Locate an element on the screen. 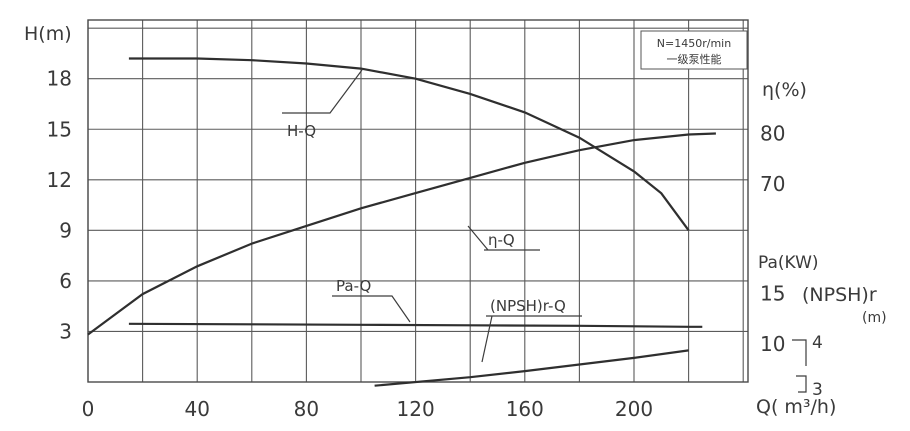 The height and width of the screenshot is (431, 910). npsh-tick-label: 4 is located at coordinates (817, 343).